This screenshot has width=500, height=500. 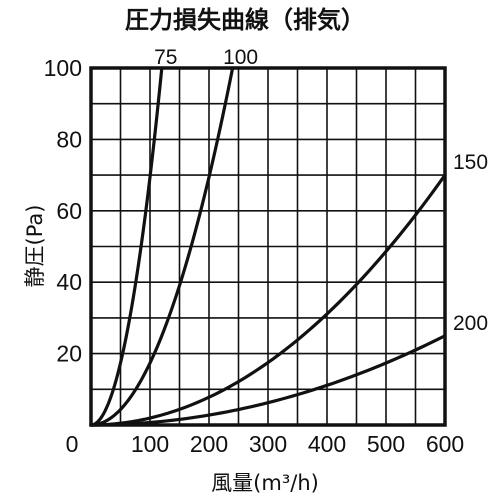 I want to click on curve-label-75: 75, so click(x=165, y=57).